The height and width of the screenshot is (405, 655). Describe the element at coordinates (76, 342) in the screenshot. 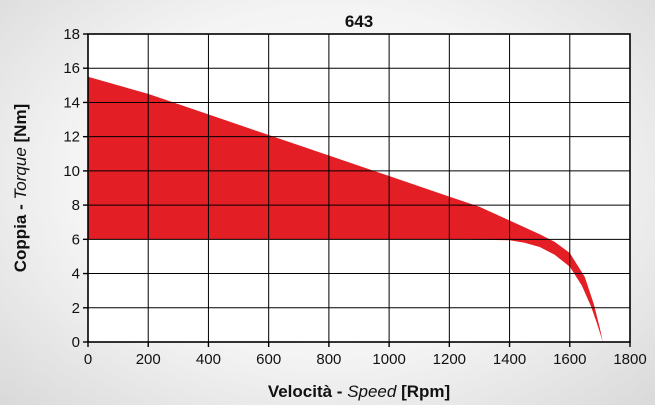

I see `y-tick-label: 0` at that location.